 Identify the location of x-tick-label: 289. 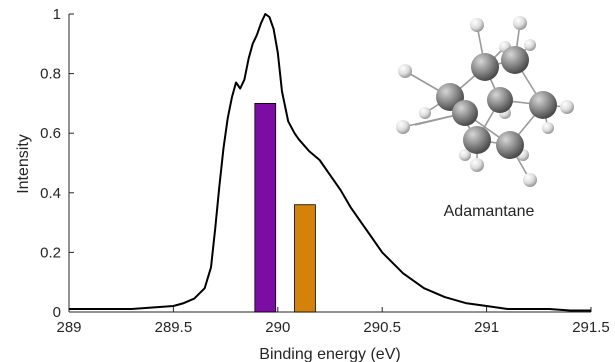
(68, 327).